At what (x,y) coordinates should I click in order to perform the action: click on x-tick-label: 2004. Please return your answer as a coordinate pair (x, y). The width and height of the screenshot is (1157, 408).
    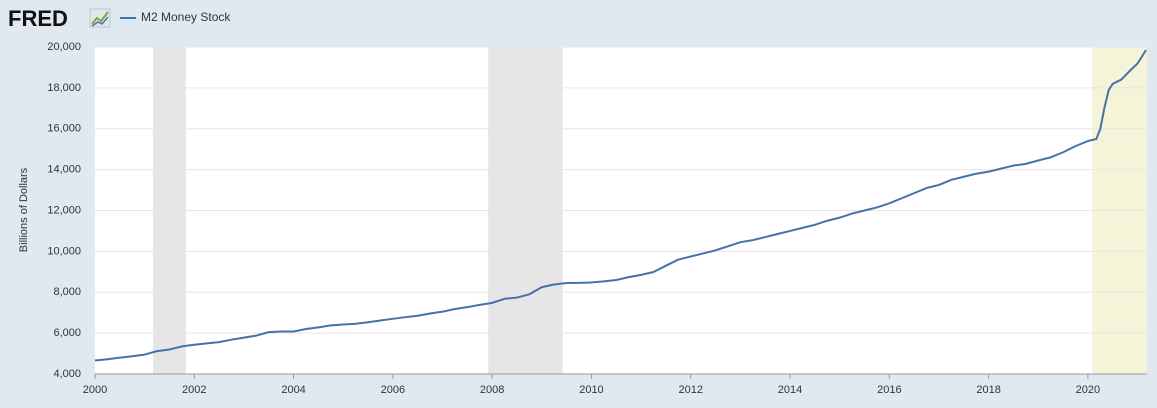
    Looking at the image, I should click on (293, 390).